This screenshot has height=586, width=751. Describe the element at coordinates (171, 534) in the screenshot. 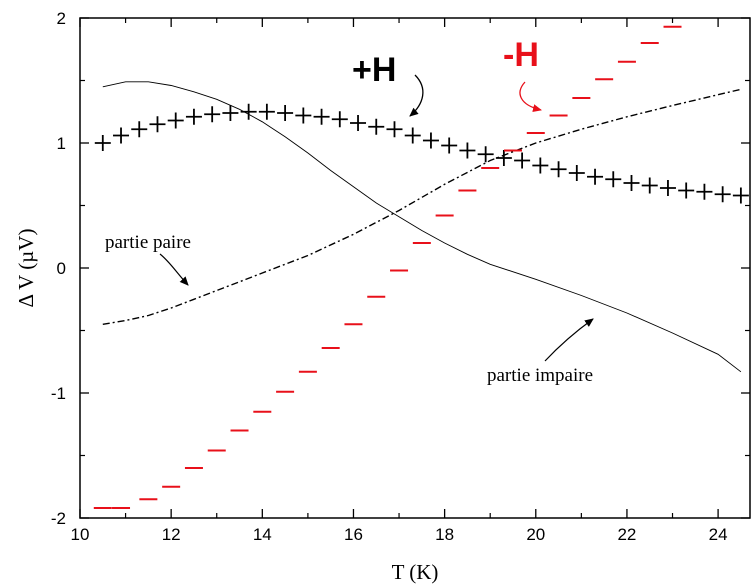

I see `x-tick-label: 12` at that location.